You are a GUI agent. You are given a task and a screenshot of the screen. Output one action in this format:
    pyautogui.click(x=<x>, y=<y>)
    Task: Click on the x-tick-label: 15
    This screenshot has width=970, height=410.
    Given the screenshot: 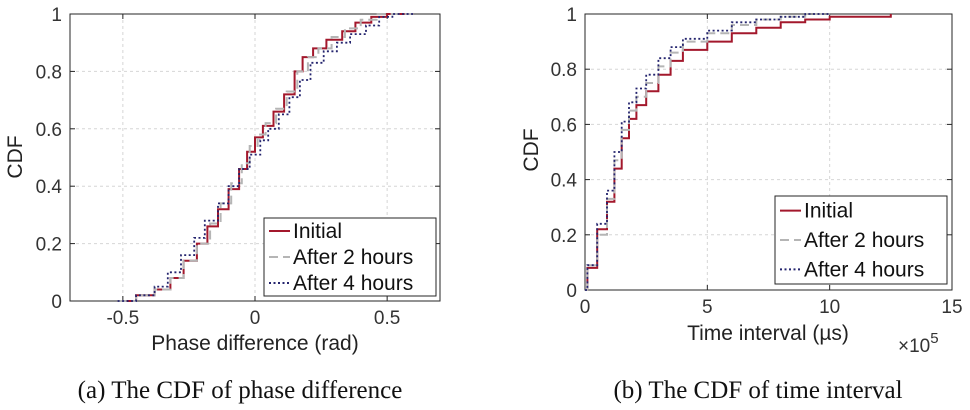 What is the action you would take?
    pyautogui.click(x=951, y=307)
    